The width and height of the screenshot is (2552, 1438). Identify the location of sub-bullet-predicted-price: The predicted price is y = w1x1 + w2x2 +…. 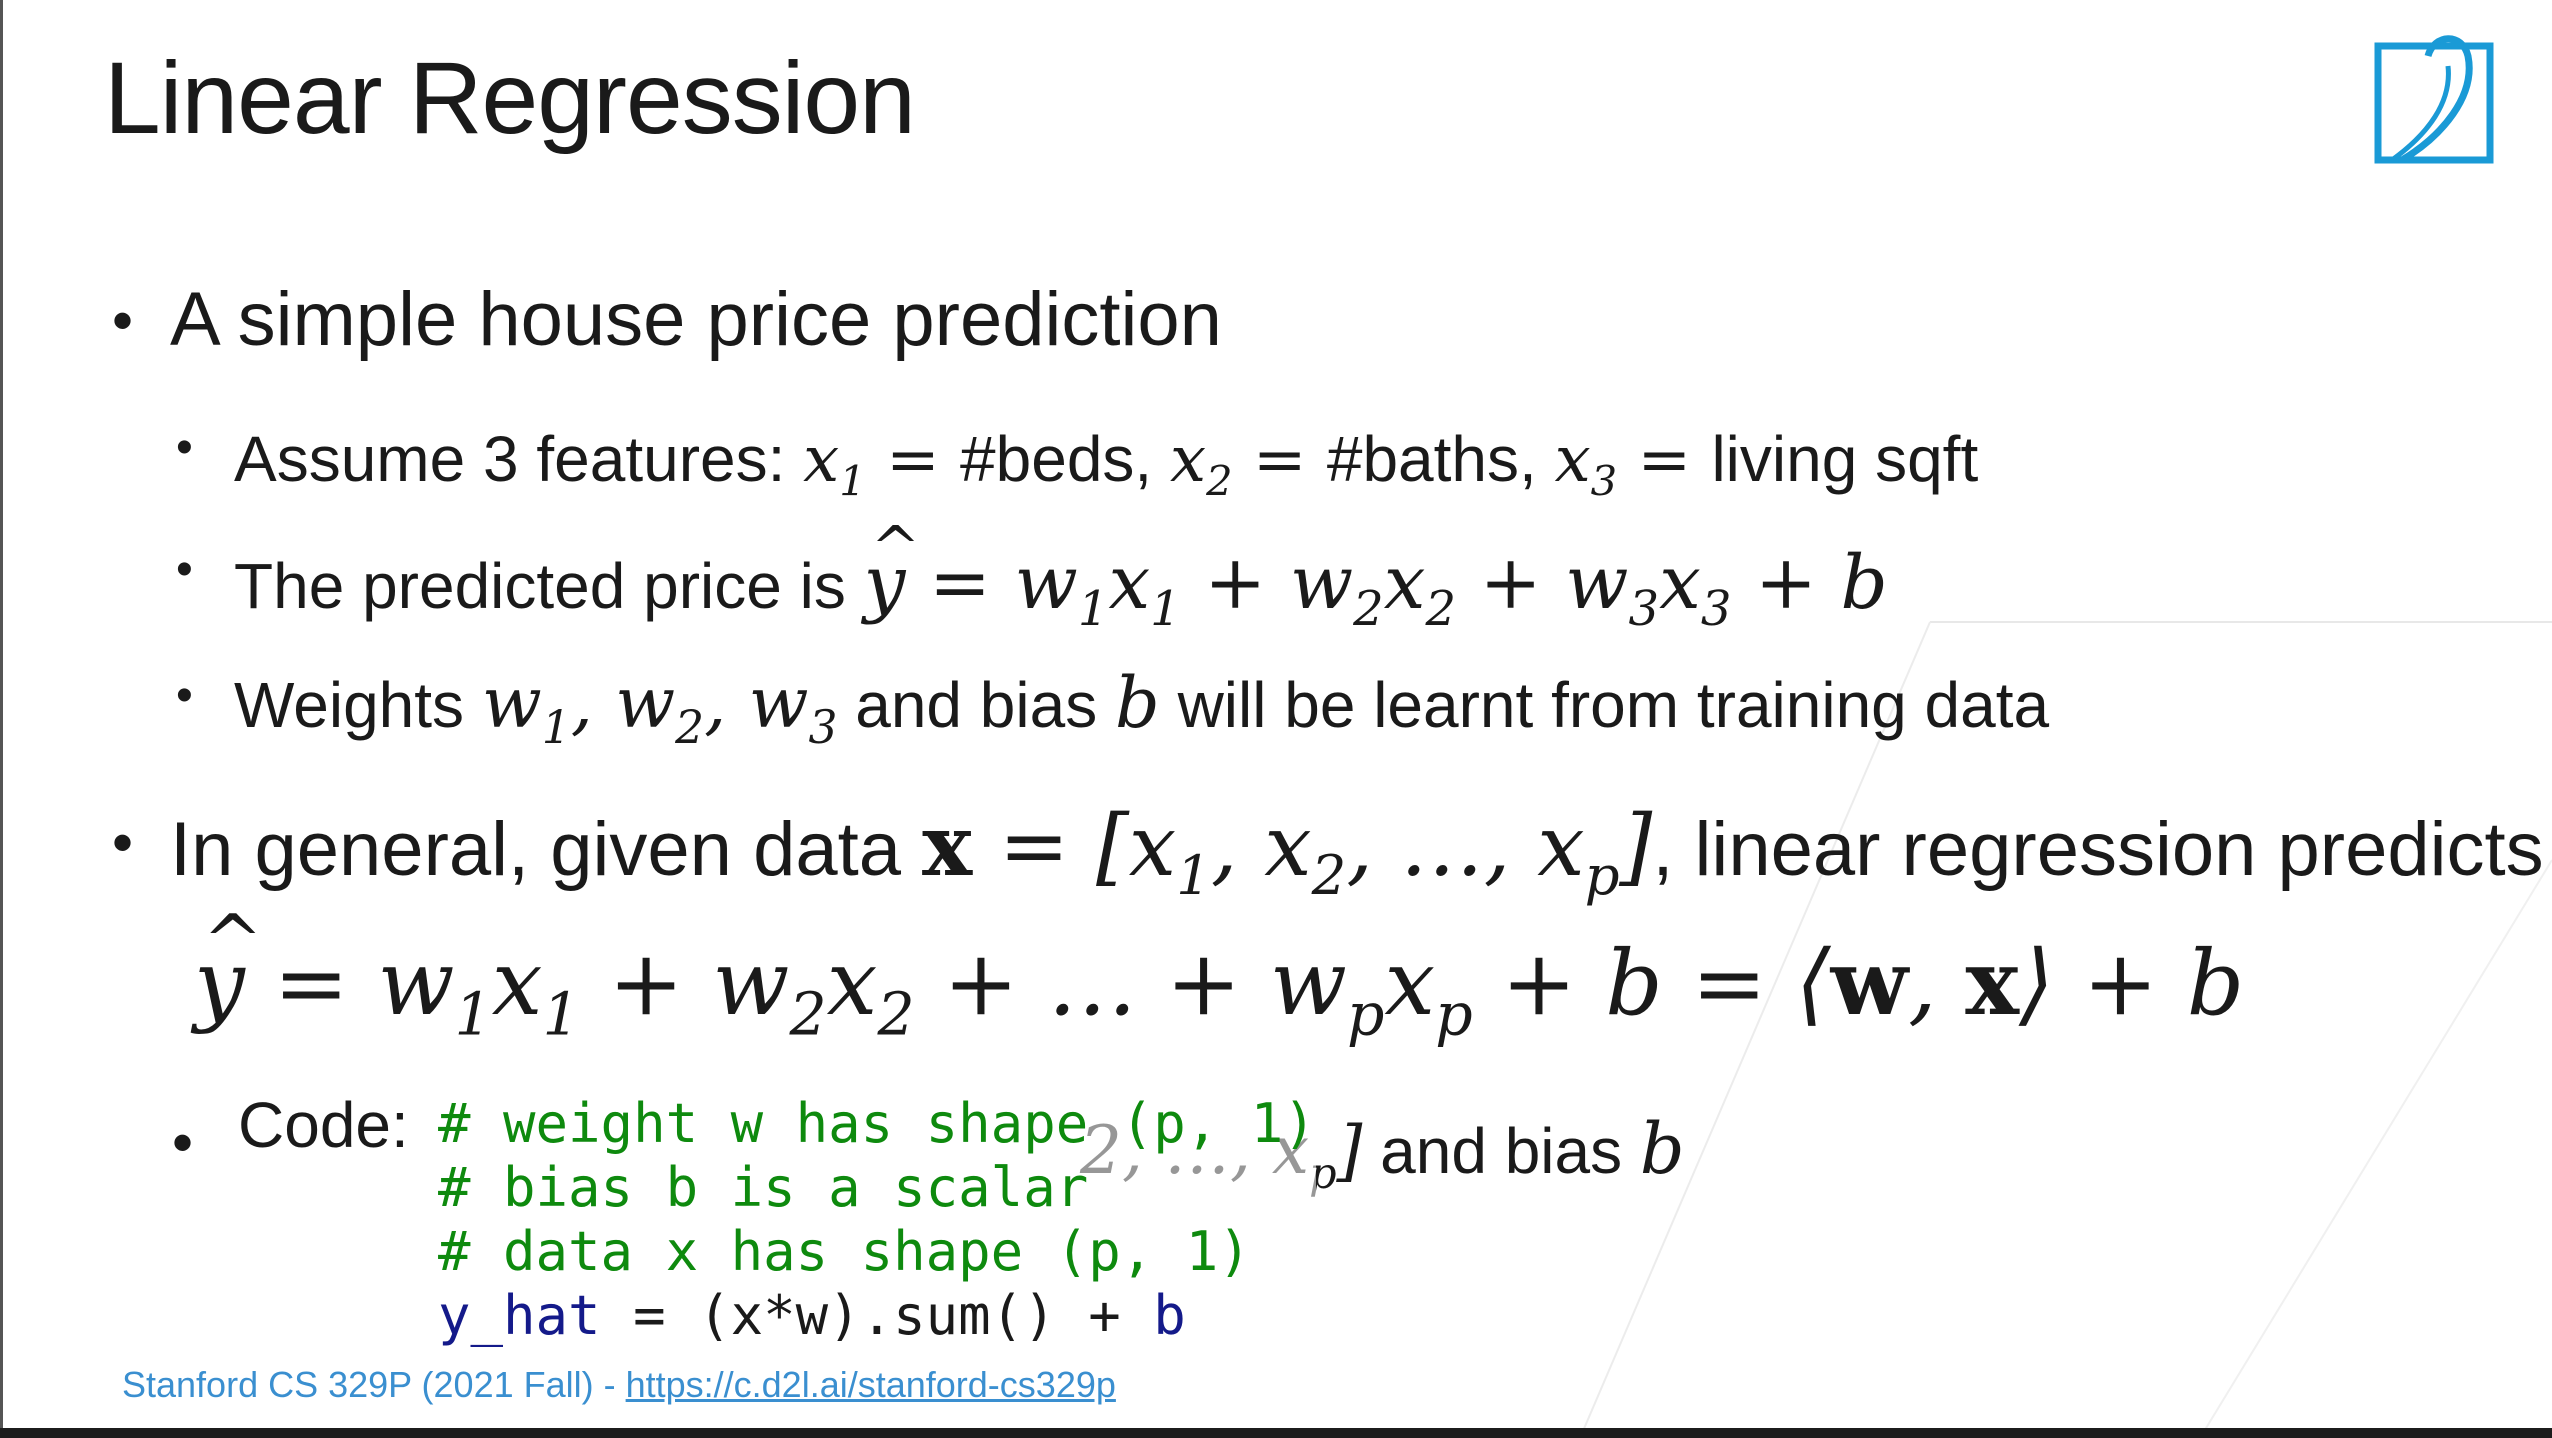
(1061, 574).